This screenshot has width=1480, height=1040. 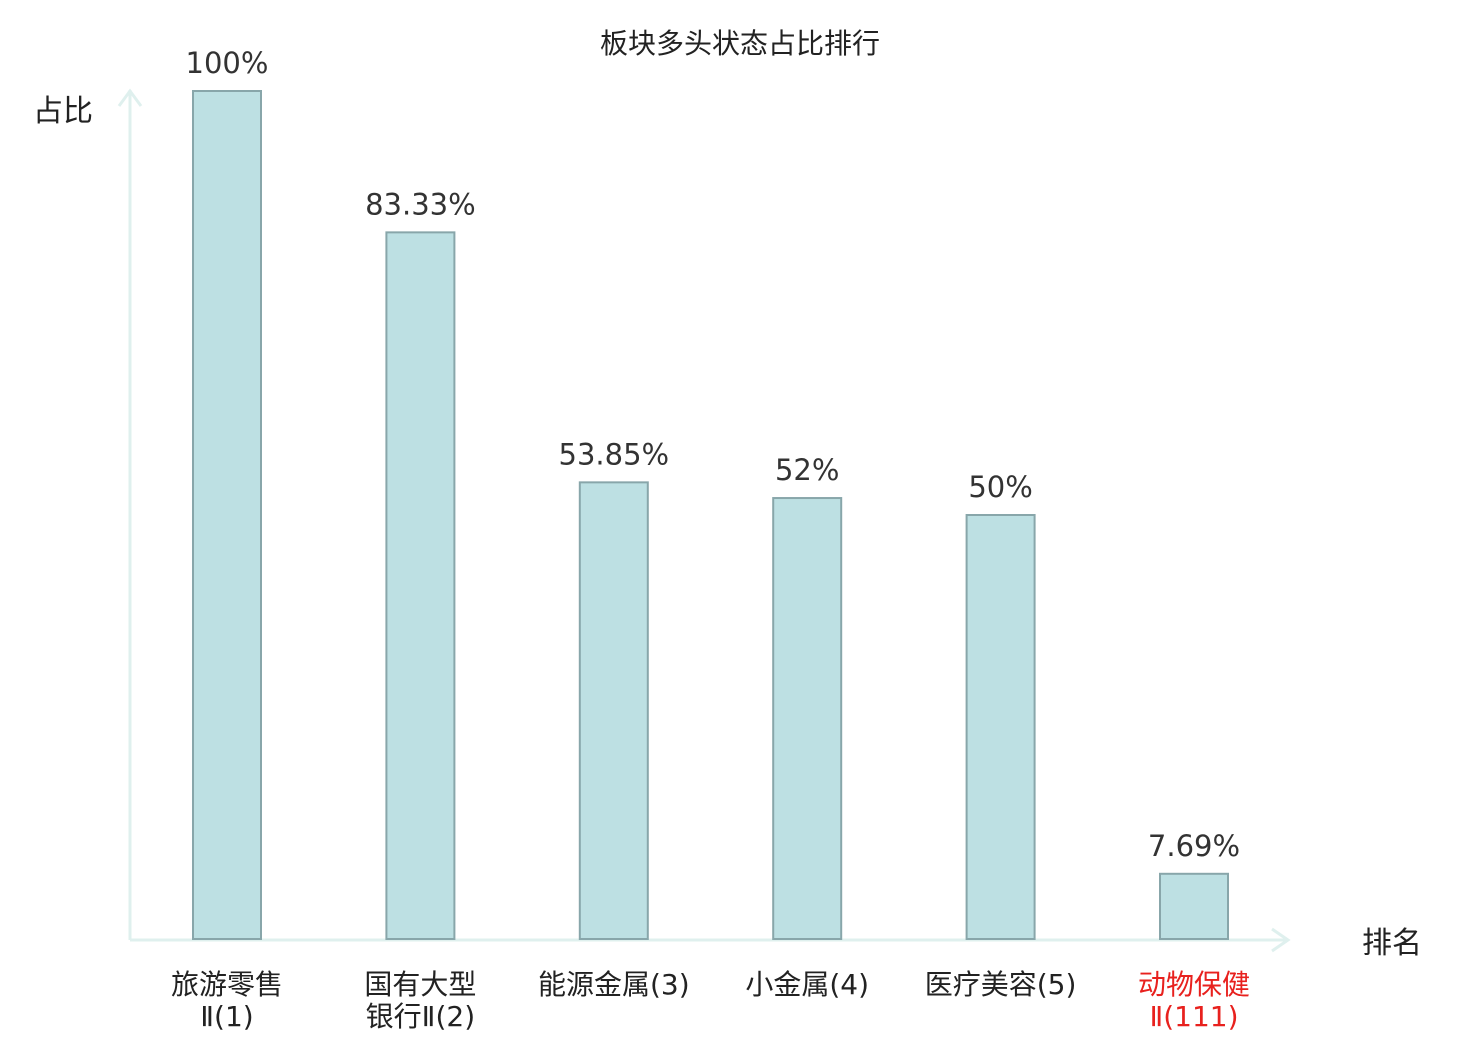 I want to click on category-label: 医疗美容(5), so click(x=1001, y=984).